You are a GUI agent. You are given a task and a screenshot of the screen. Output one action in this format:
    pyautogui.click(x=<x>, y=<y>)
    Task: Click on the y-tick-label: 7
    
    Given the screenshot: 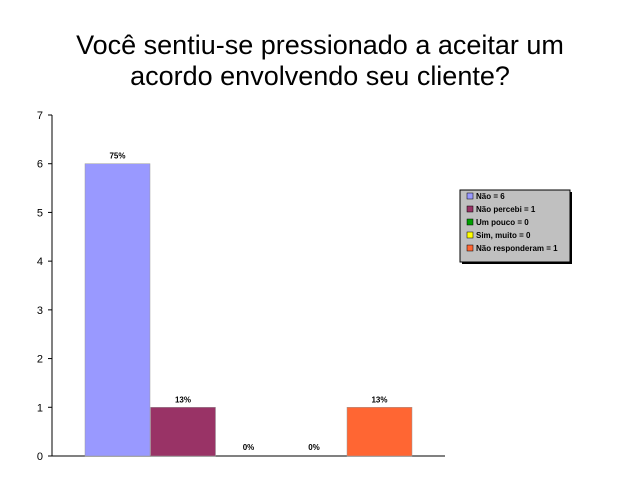 What is the action you would take?
    pyautogui.click(x=40, y=116)
    